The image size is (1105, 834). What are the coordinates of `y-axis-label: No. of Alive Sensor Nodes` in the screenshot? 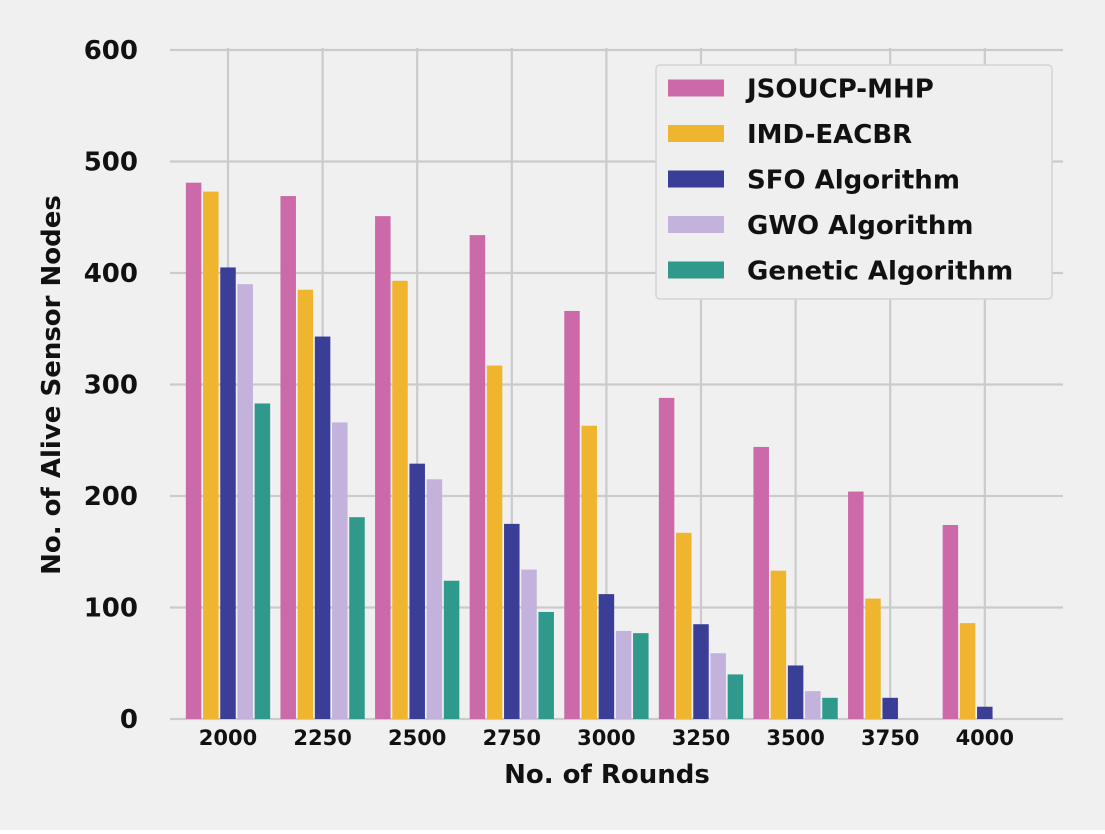 It's located at (52, 385).